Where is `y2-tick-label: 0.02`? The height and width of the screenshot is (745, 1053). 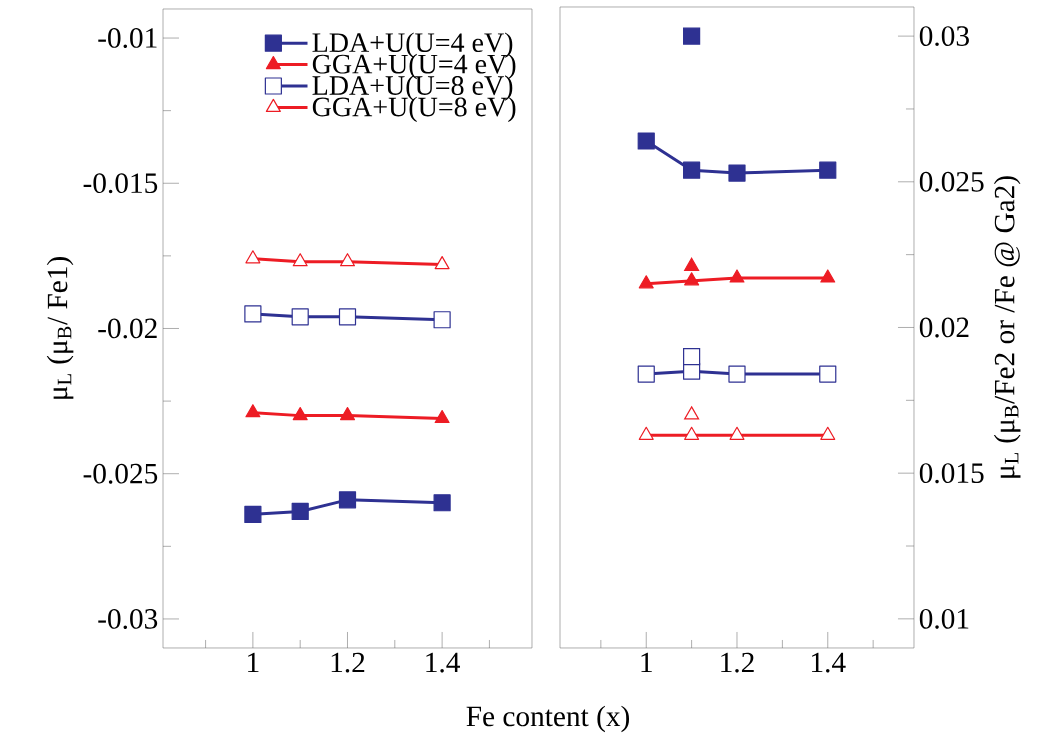 y2-tick-label: 0.02 is located at coordinates (944, 327).